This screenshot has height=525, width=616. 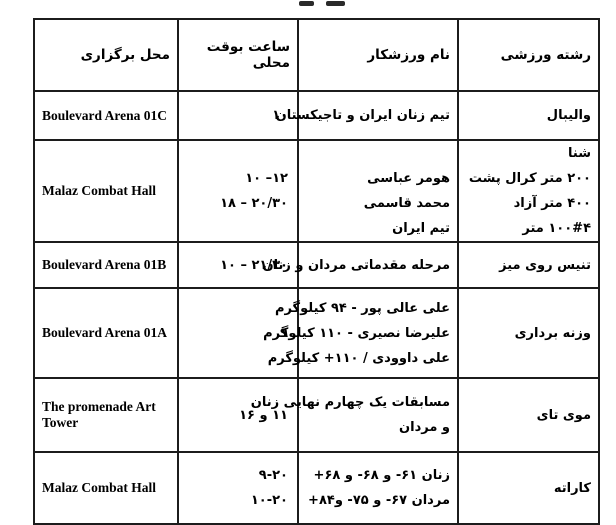 I want to click on cell-venue: Boulevard Arena 01C, so click(x=106, y=115).